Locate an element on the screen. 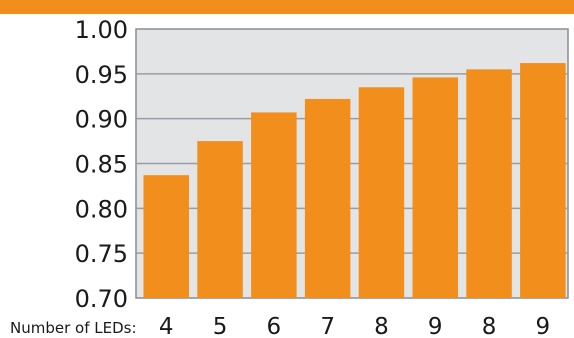  x-category-label: 5 is located at coordinates (220, 326).